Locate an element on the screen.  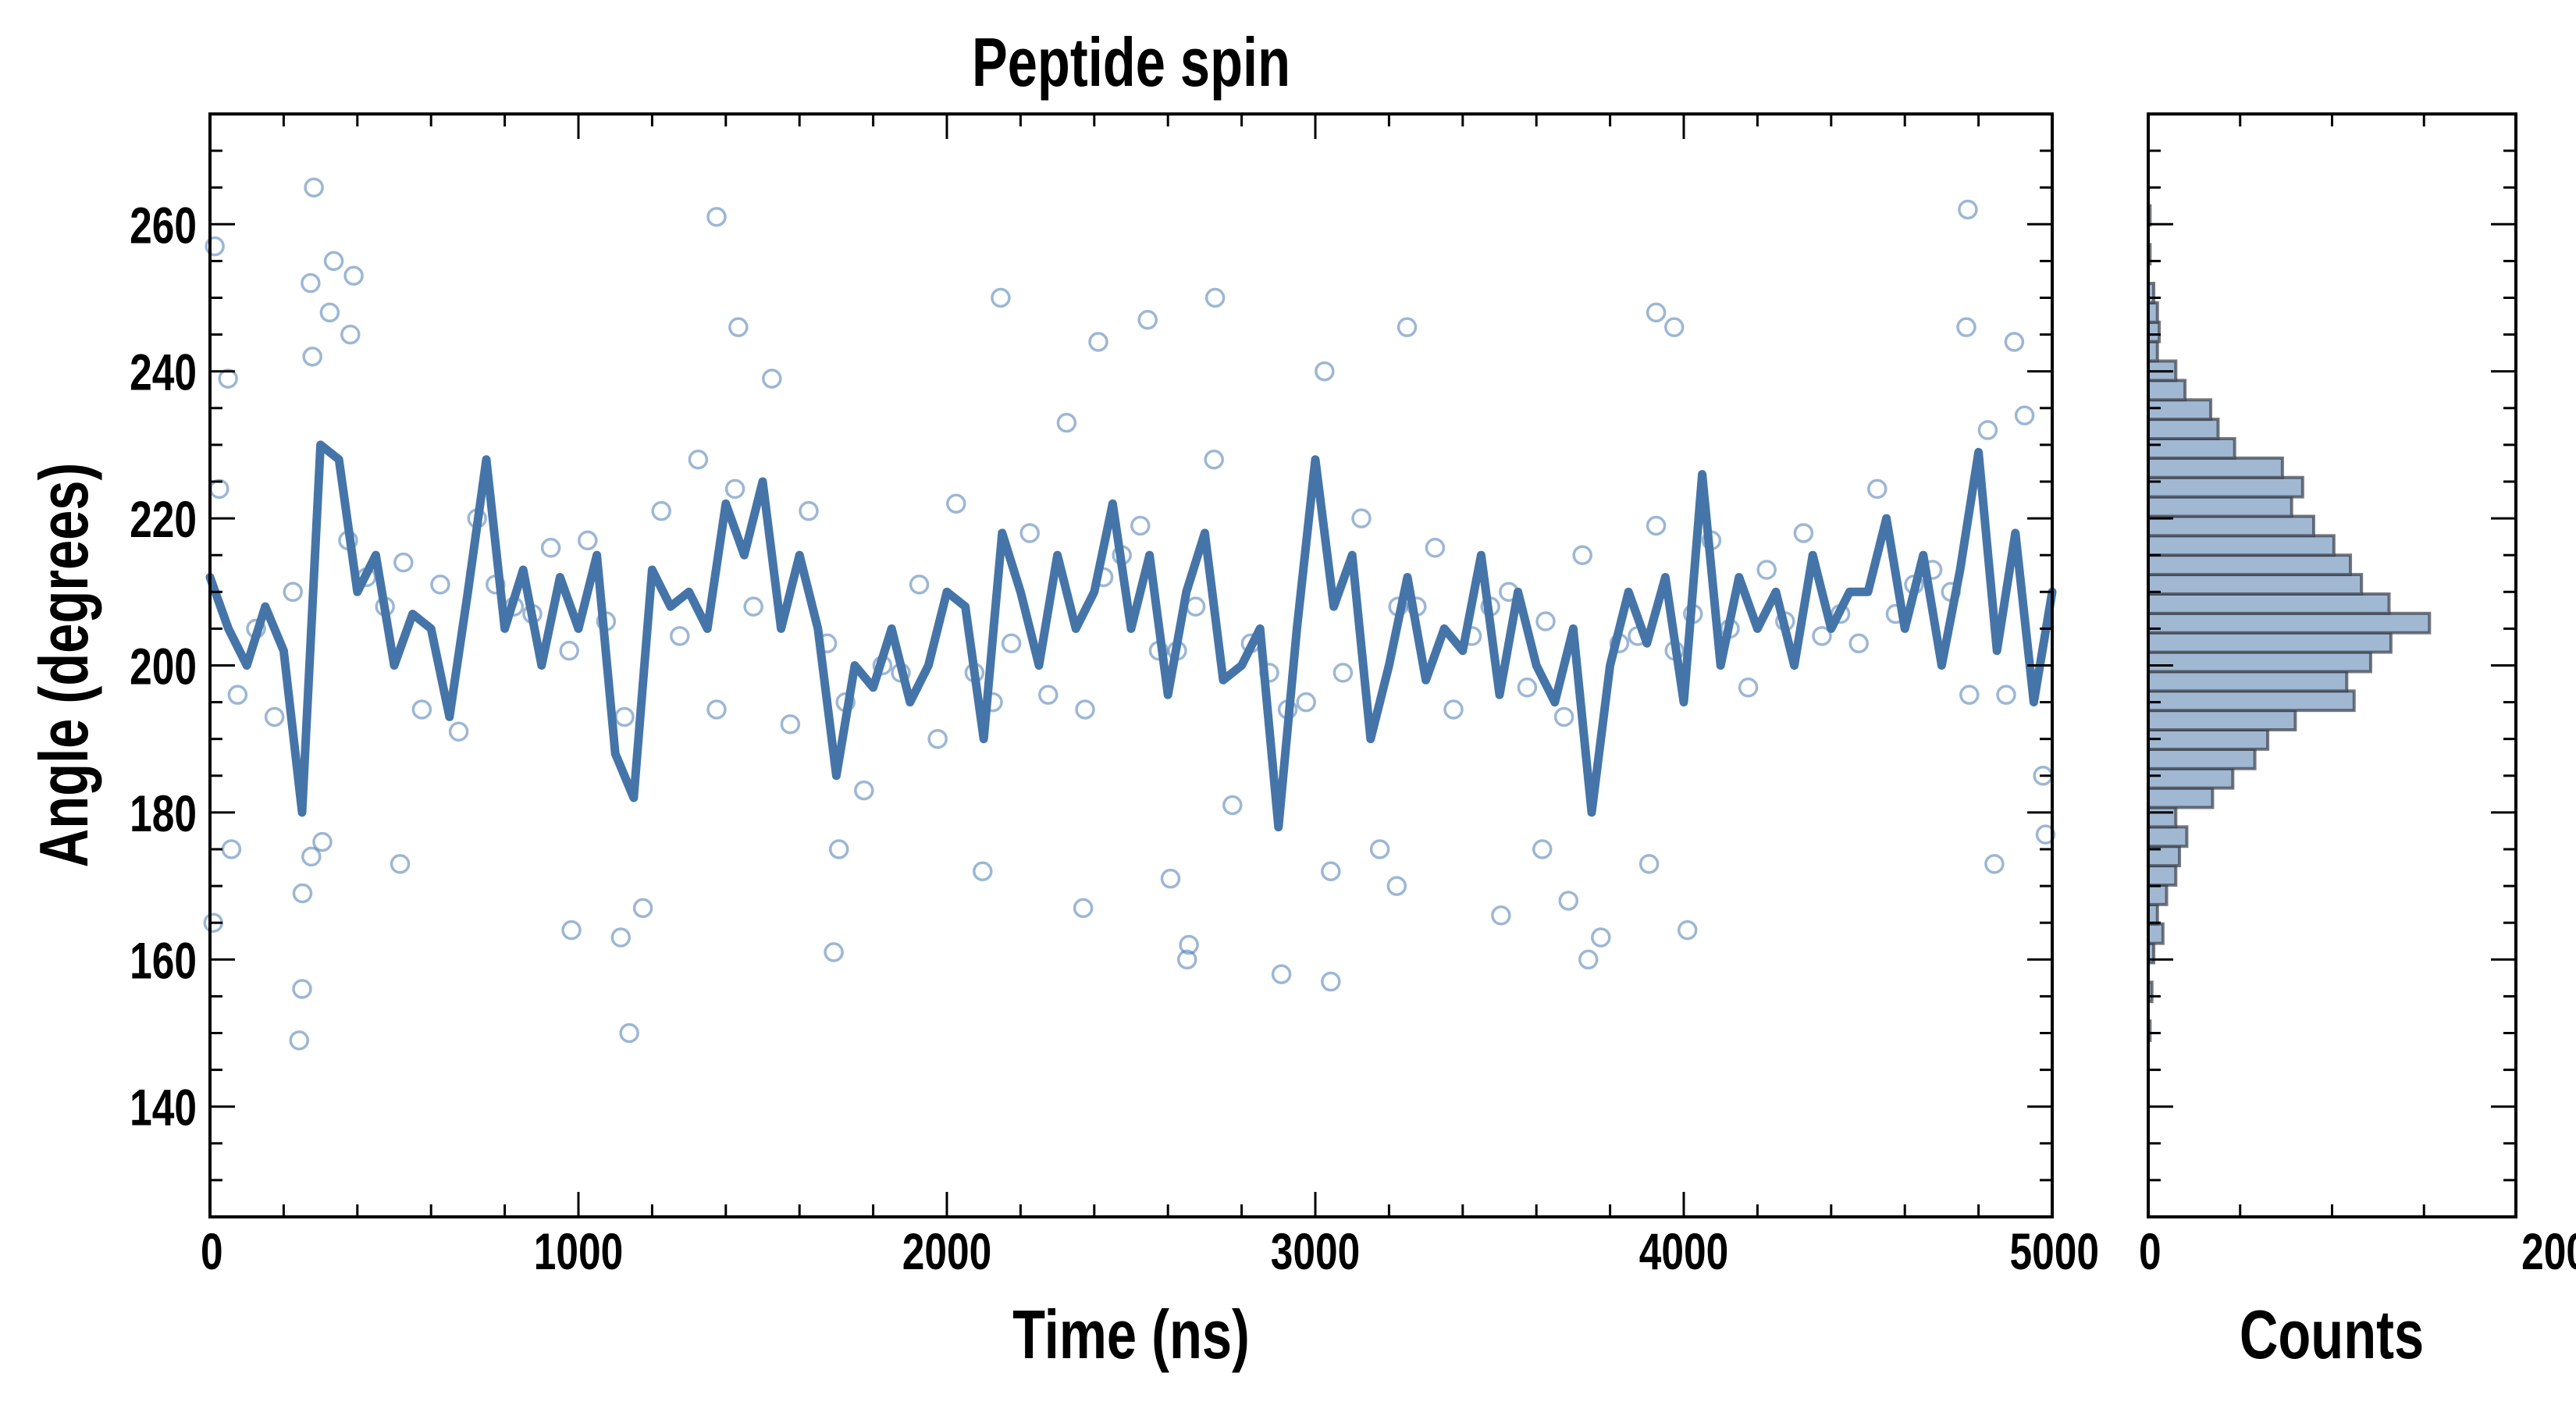
histogram-x-axis-label: Counts is located at coordinates (2332, 1335).